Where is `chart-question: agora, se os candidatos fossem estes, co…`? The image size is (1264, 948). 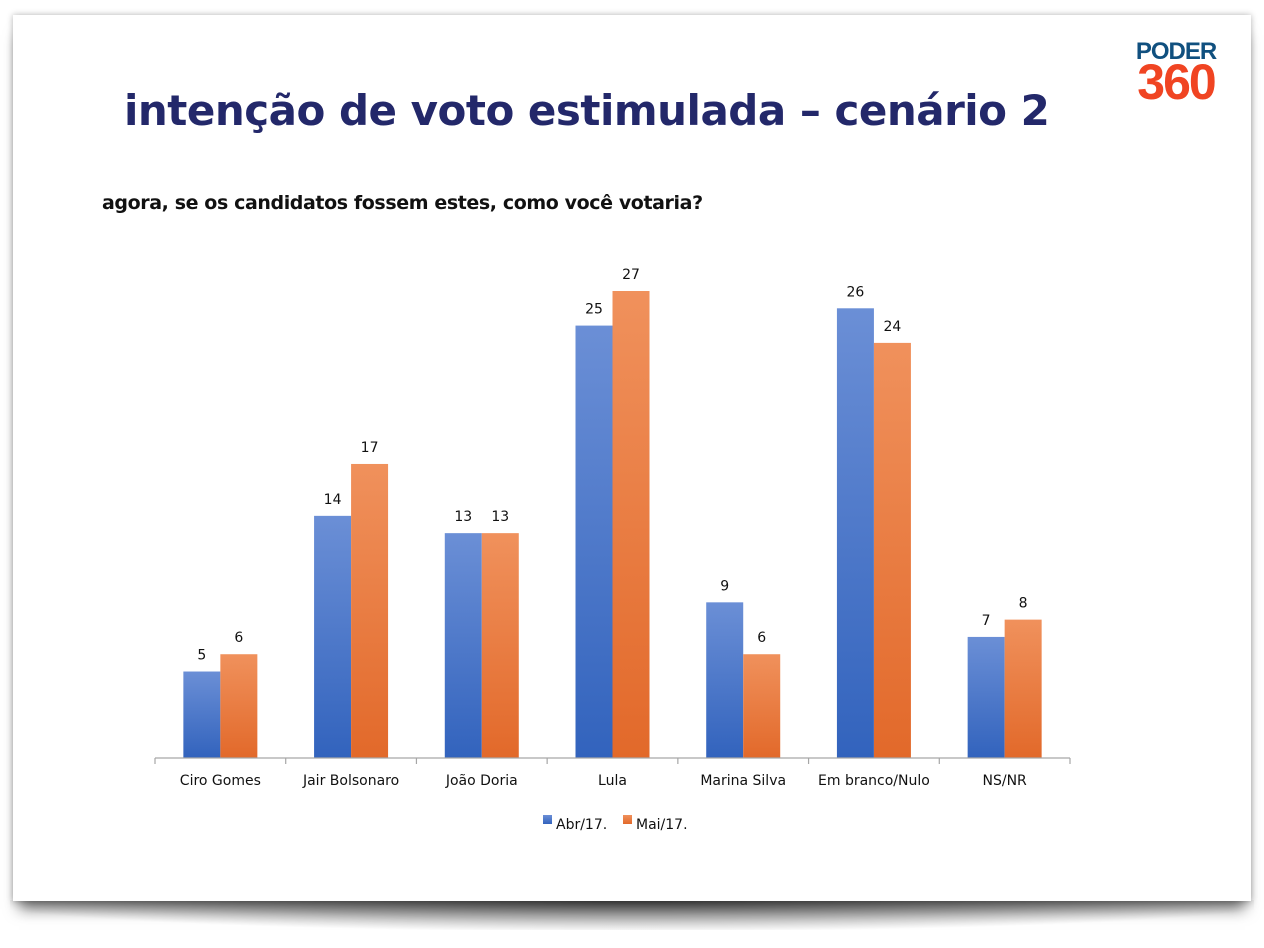
chart-question: agora, se os candidatos fossem estes, co… is located at coordinates (402, 203).